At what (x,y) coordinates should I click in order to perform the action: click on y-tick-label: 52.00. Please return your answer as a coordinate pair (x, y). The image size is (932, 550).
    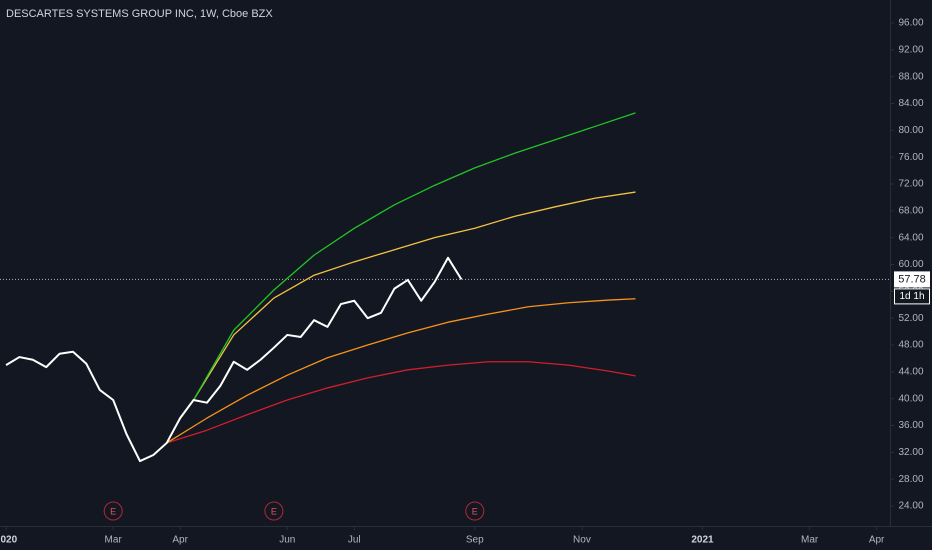
    Looking at the image, I should click on (910, 318).